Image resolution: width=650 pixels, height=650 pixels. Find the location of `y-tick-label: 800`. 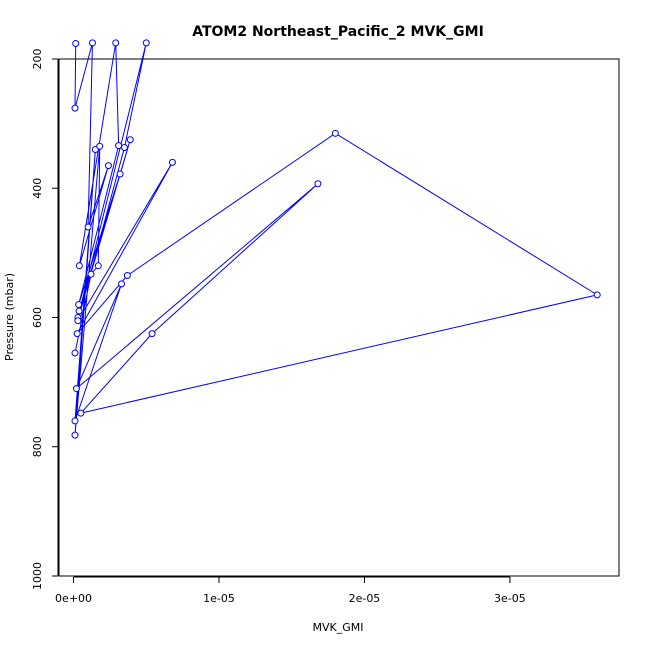

y-tick-label: 800 is located at coordinates (37, 446).